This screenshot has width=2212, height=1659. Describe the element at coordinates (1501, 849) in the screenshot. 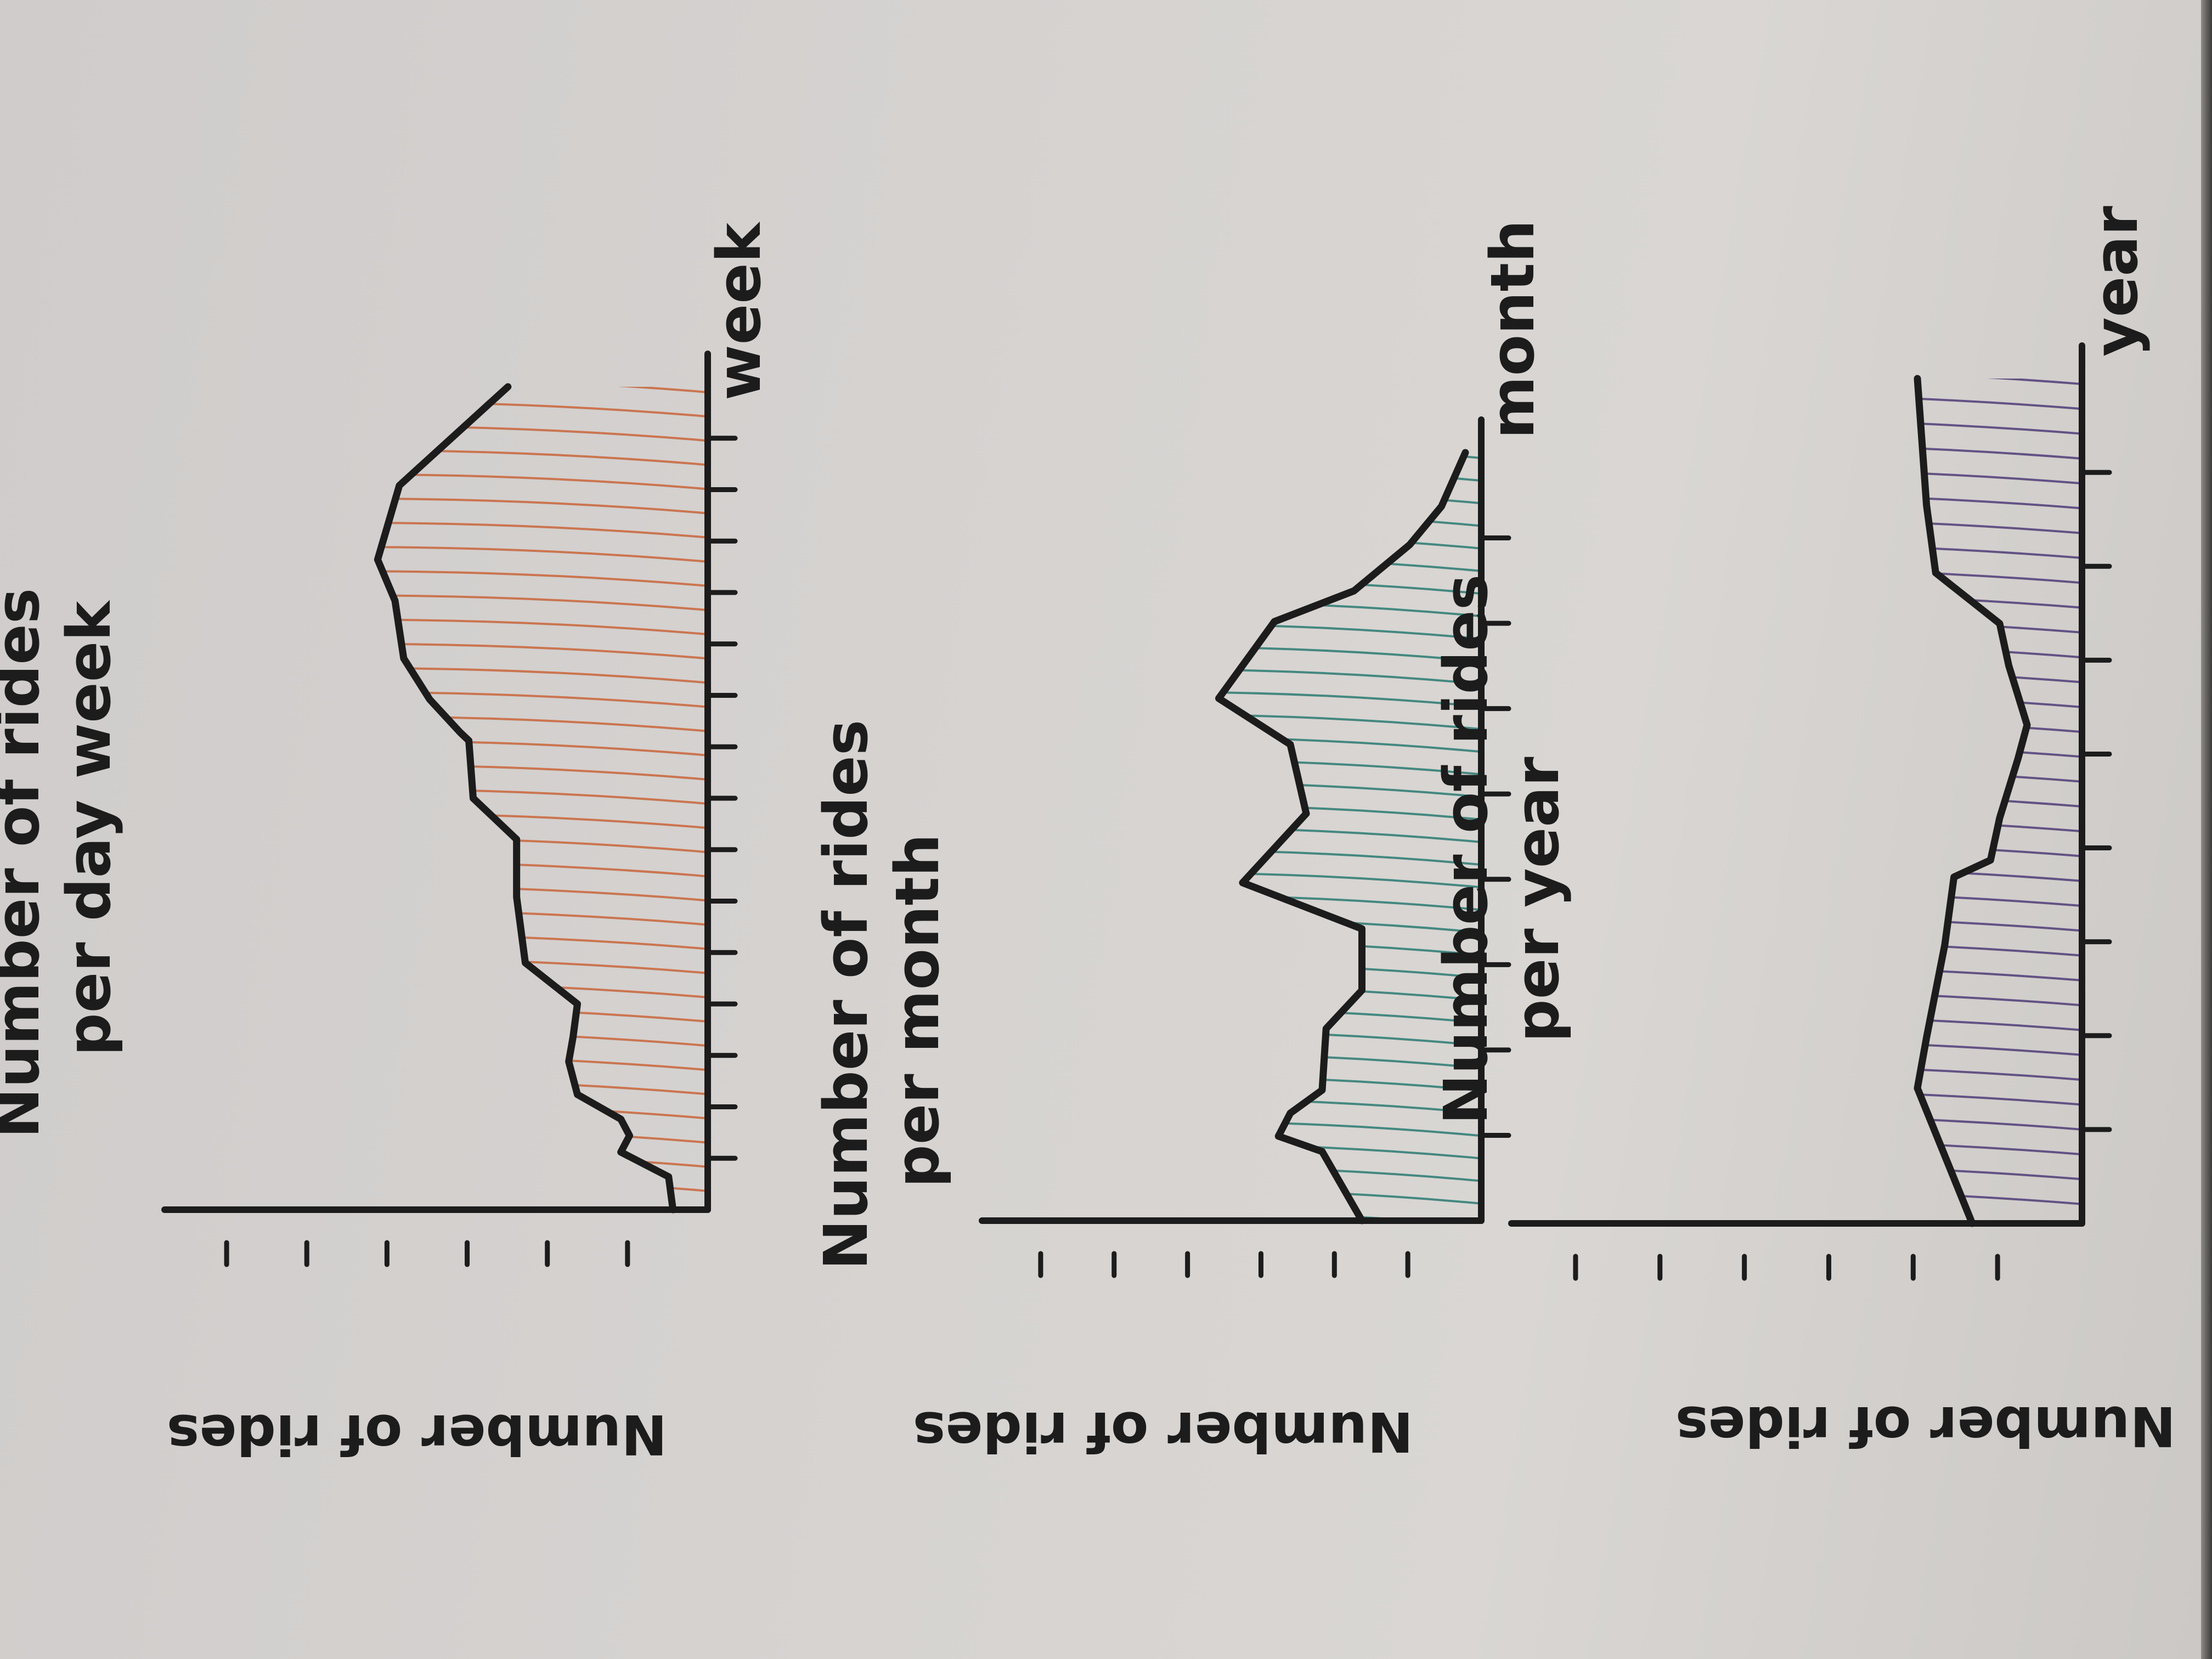

I see `chart-title: Number of ridesper year` at that location.